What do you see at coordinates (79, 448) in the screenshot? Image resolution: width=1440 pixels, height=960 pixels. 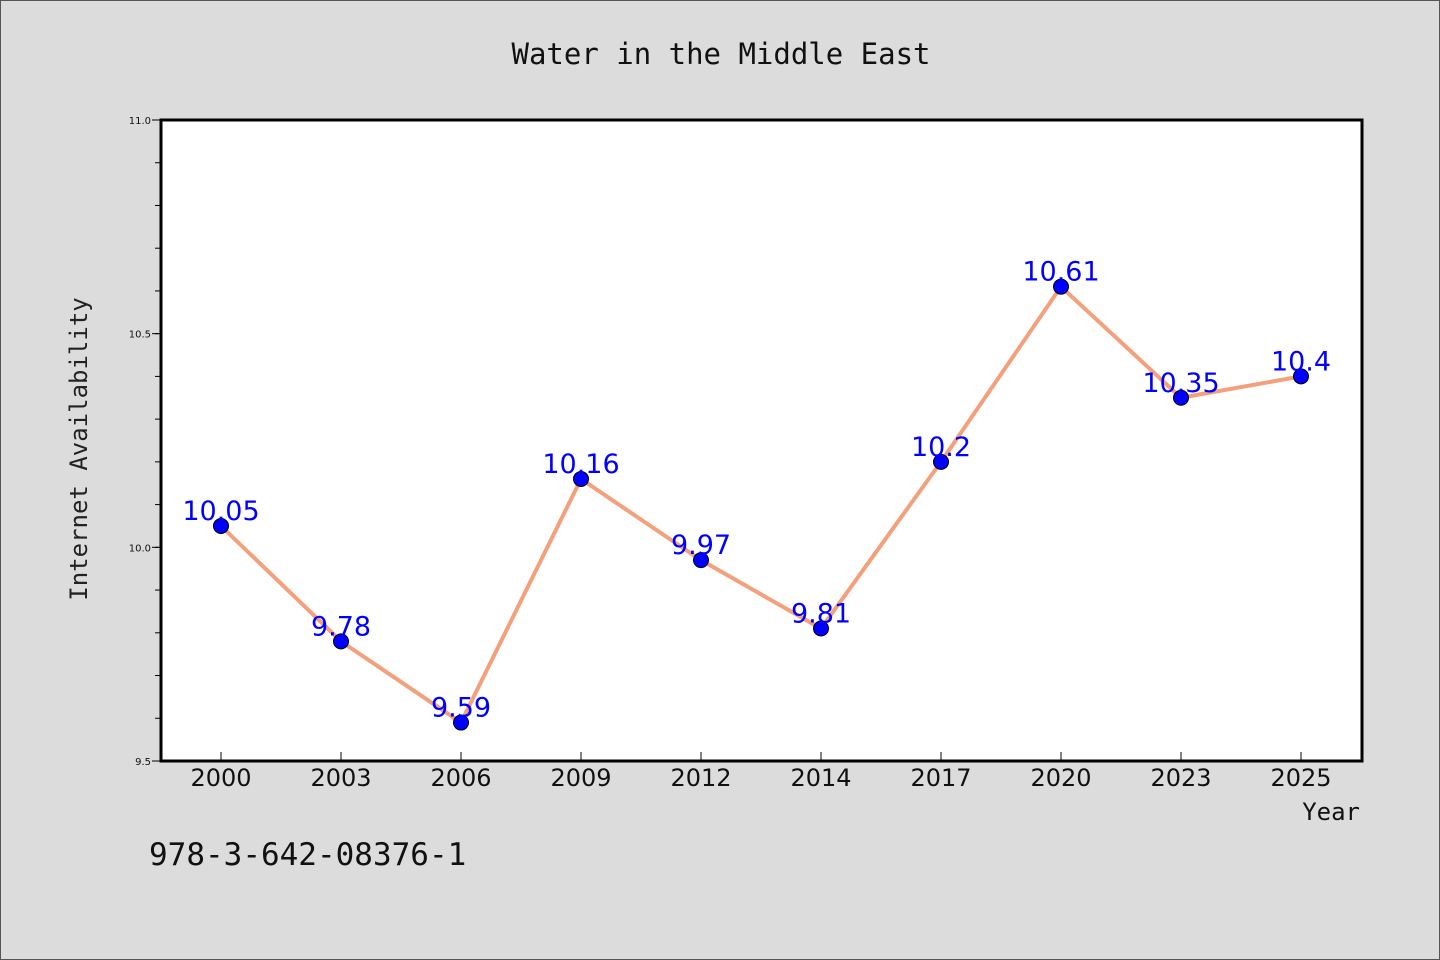 I see `y-axis-label: Internet Availability` at bounding box center [79, 448].